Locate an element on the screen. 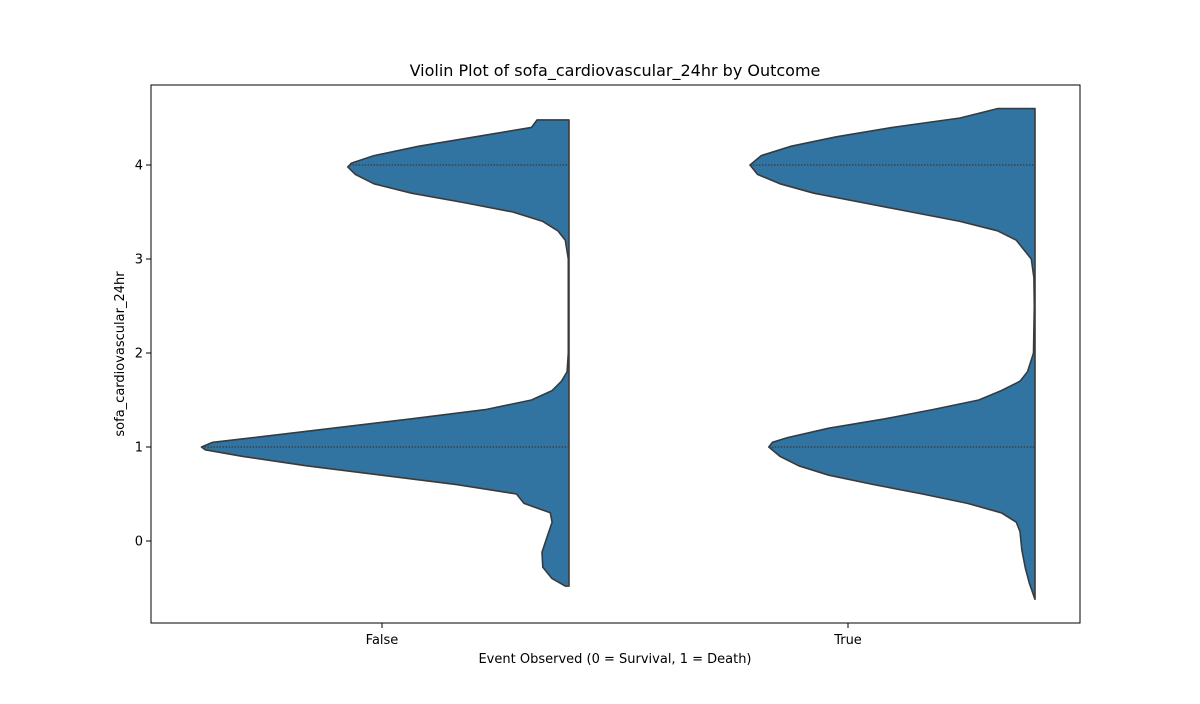 Image resolution: width=1200 pixels, height=704 pixels. x-tick-label: False is located at coordinates (382, 640).